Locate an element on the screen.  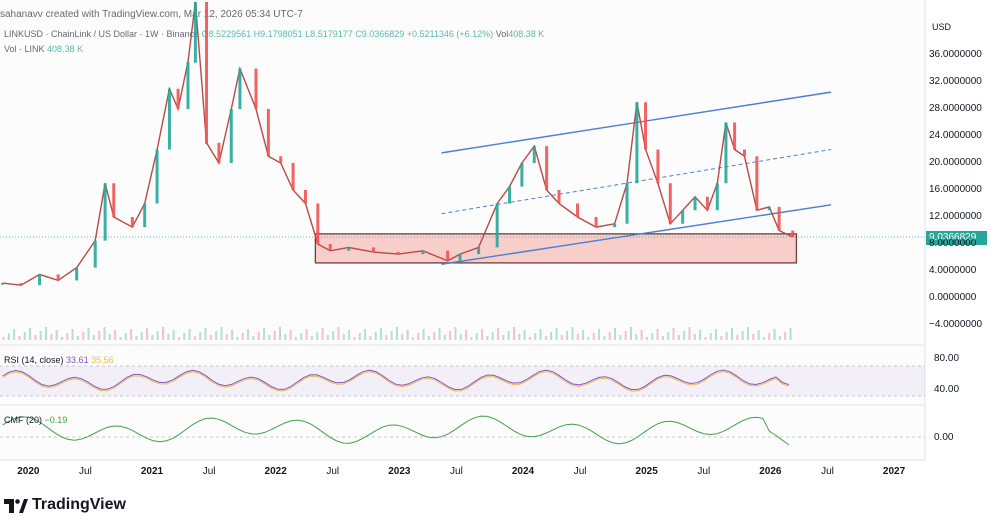
y-tick-label: 0.0000000 is located at coordinates (953, 297).